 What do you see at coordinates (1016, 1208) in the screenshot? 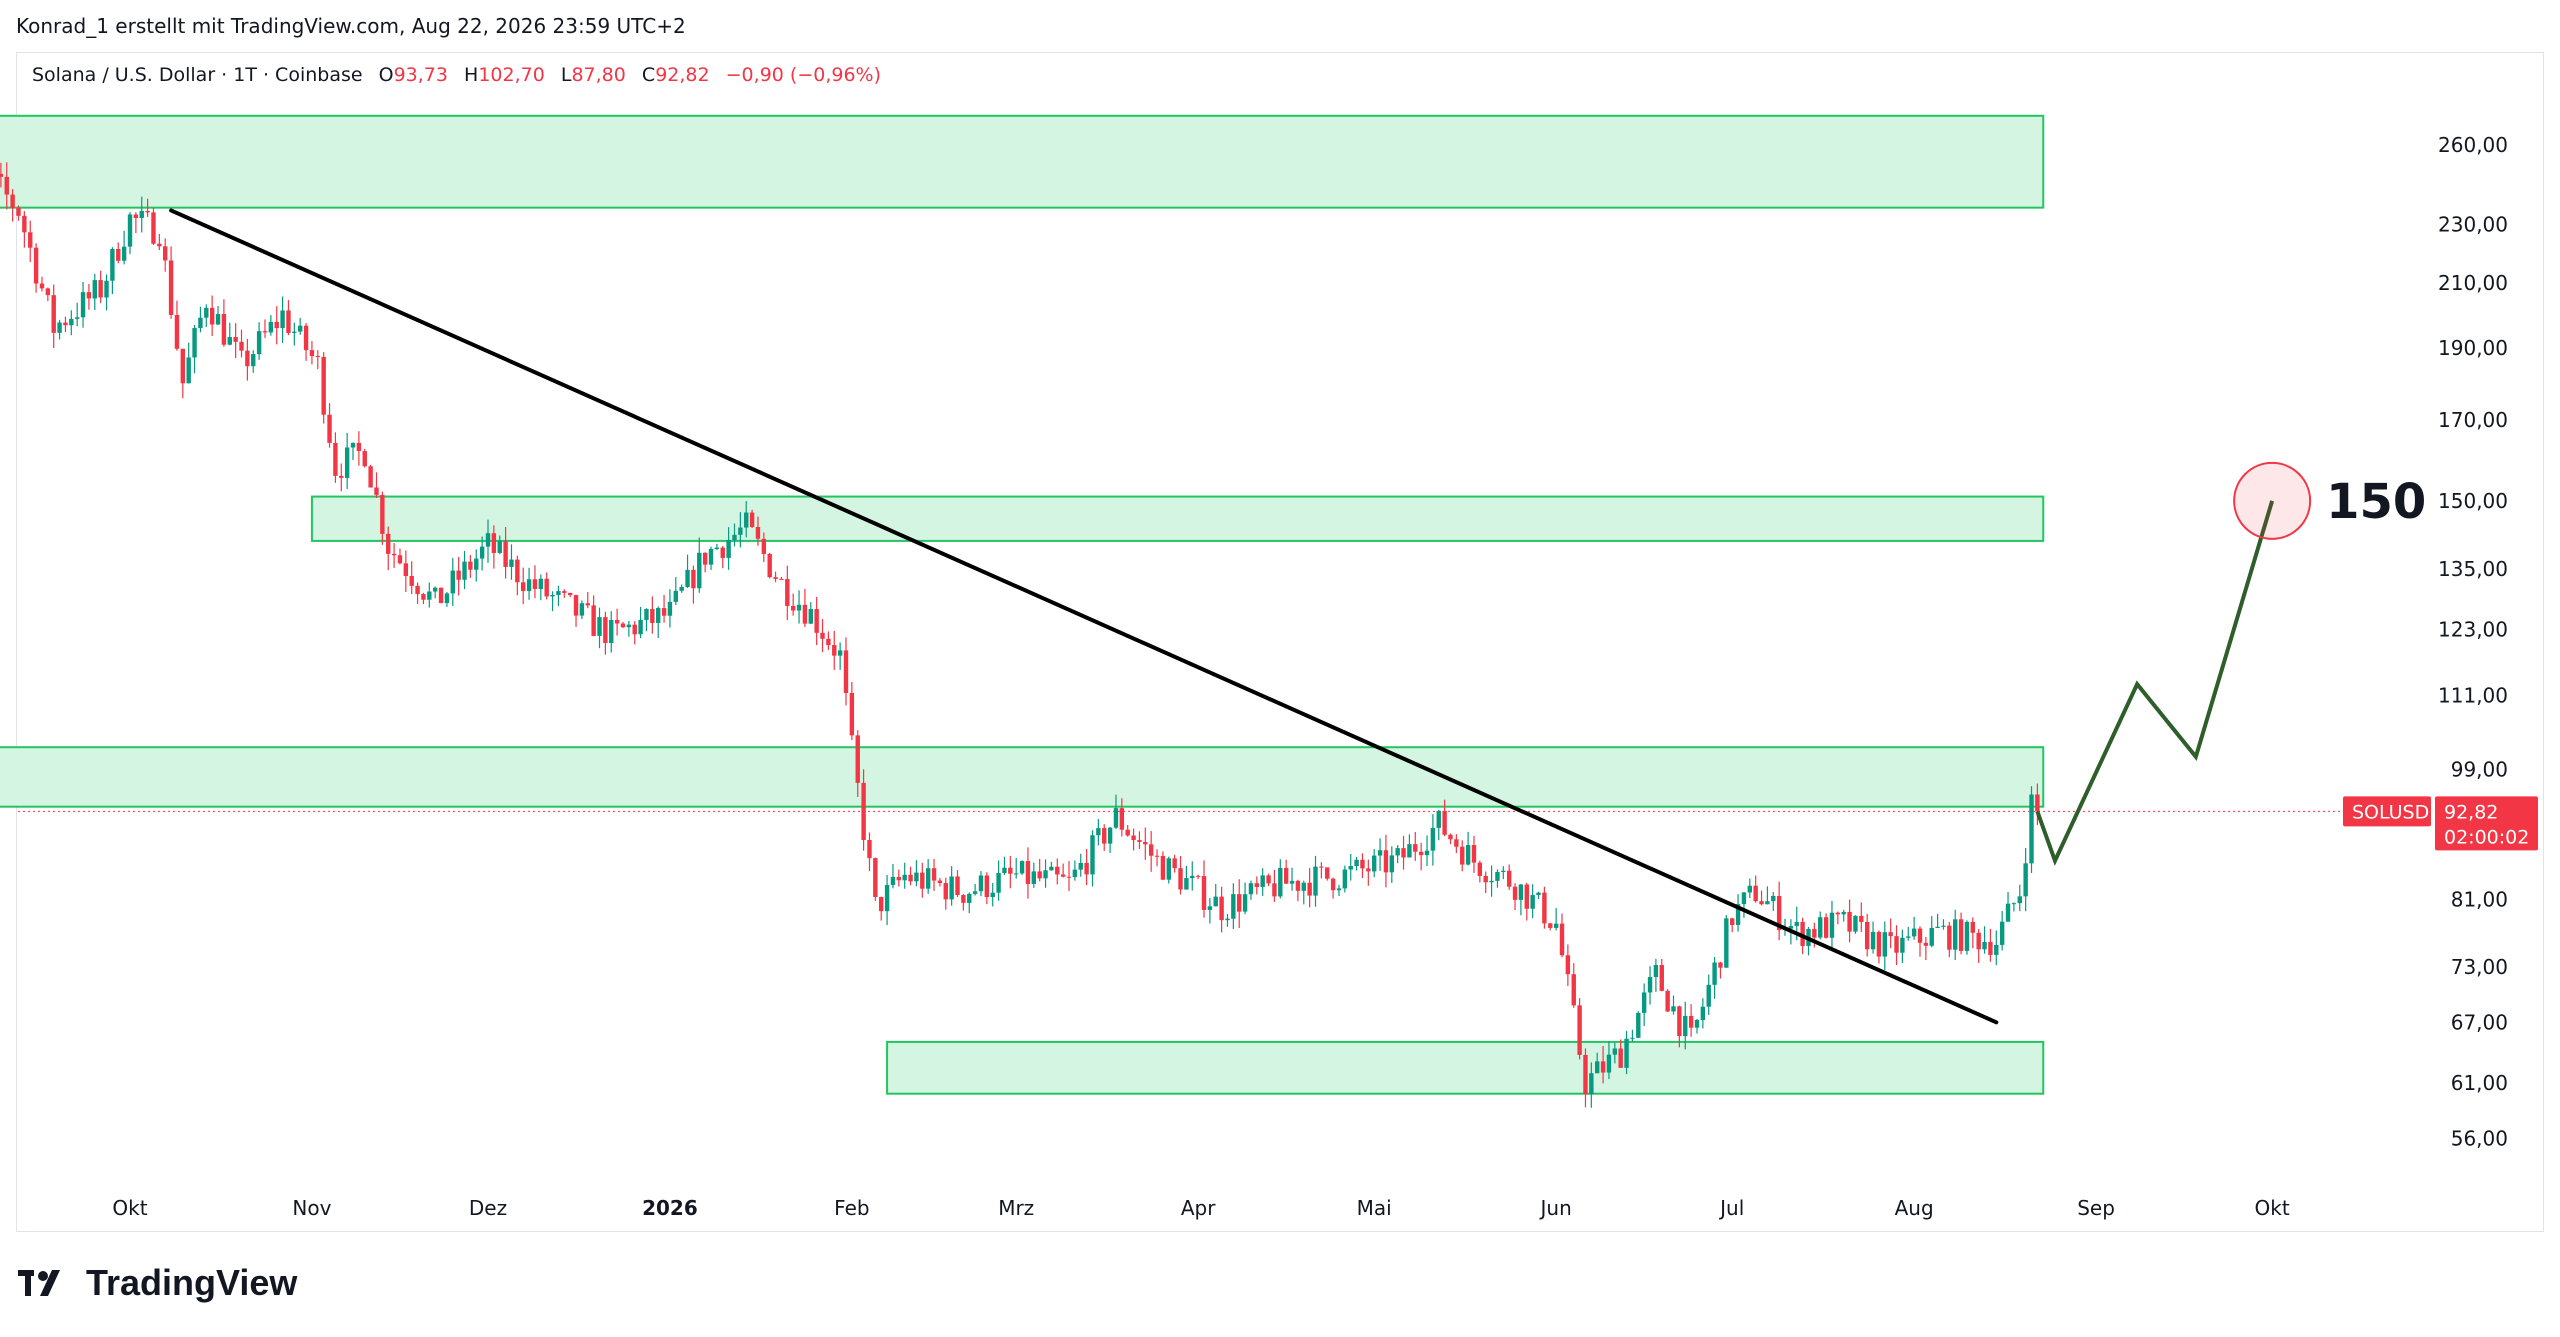
I see `x-tick-label: Mrz` at bounding box center [1016, 1208].